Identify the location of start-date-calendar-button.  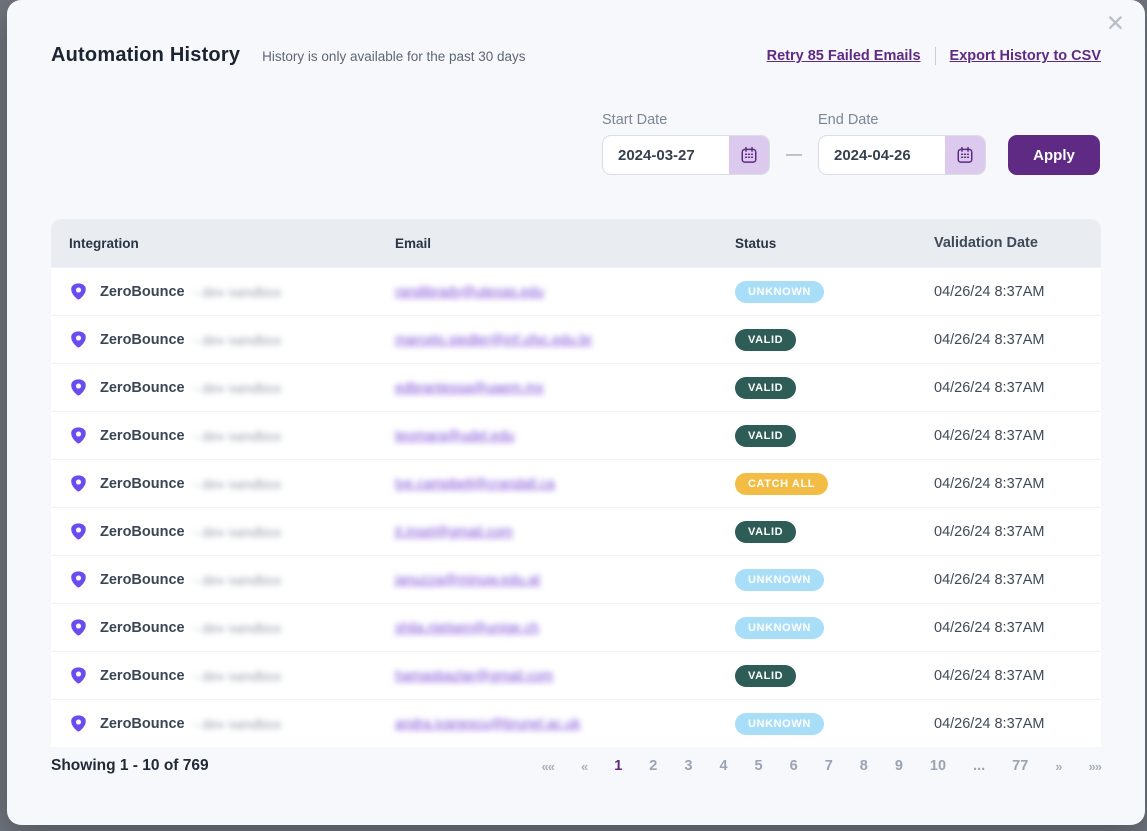
(749, 155).